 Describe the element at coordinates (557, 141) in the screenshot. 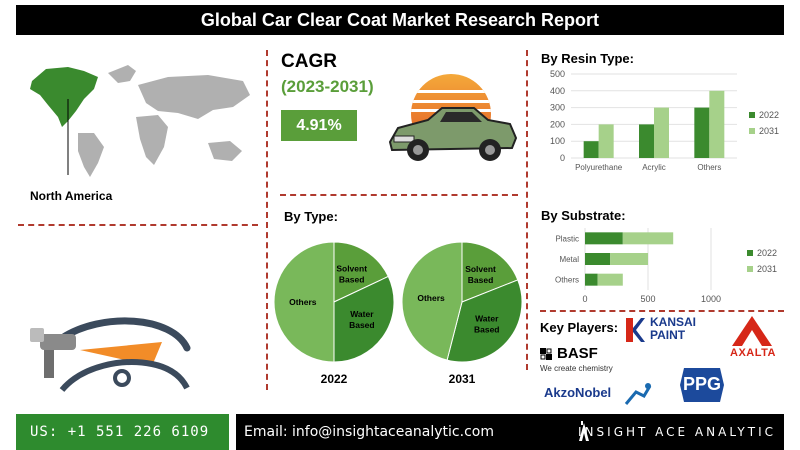

I see `y-tick-label: 100` at that location.